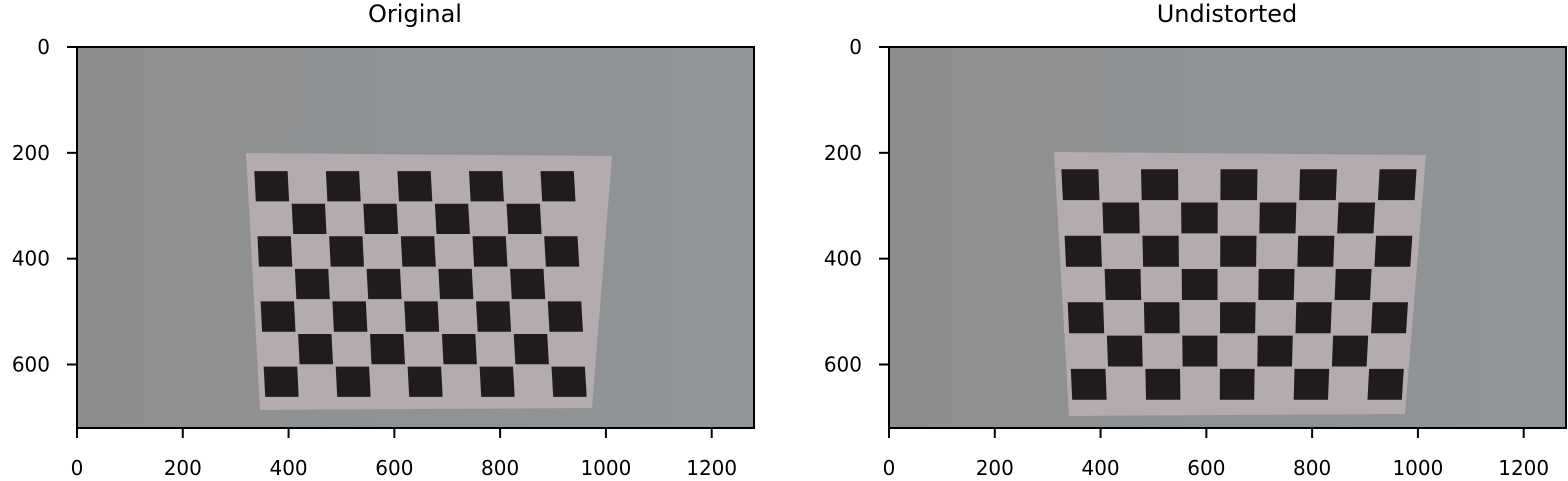  What do you see at coordinates (1227, 14) in the screenshot?
I see `panel-title: Undistorted` at bounding box center [1227, 14].